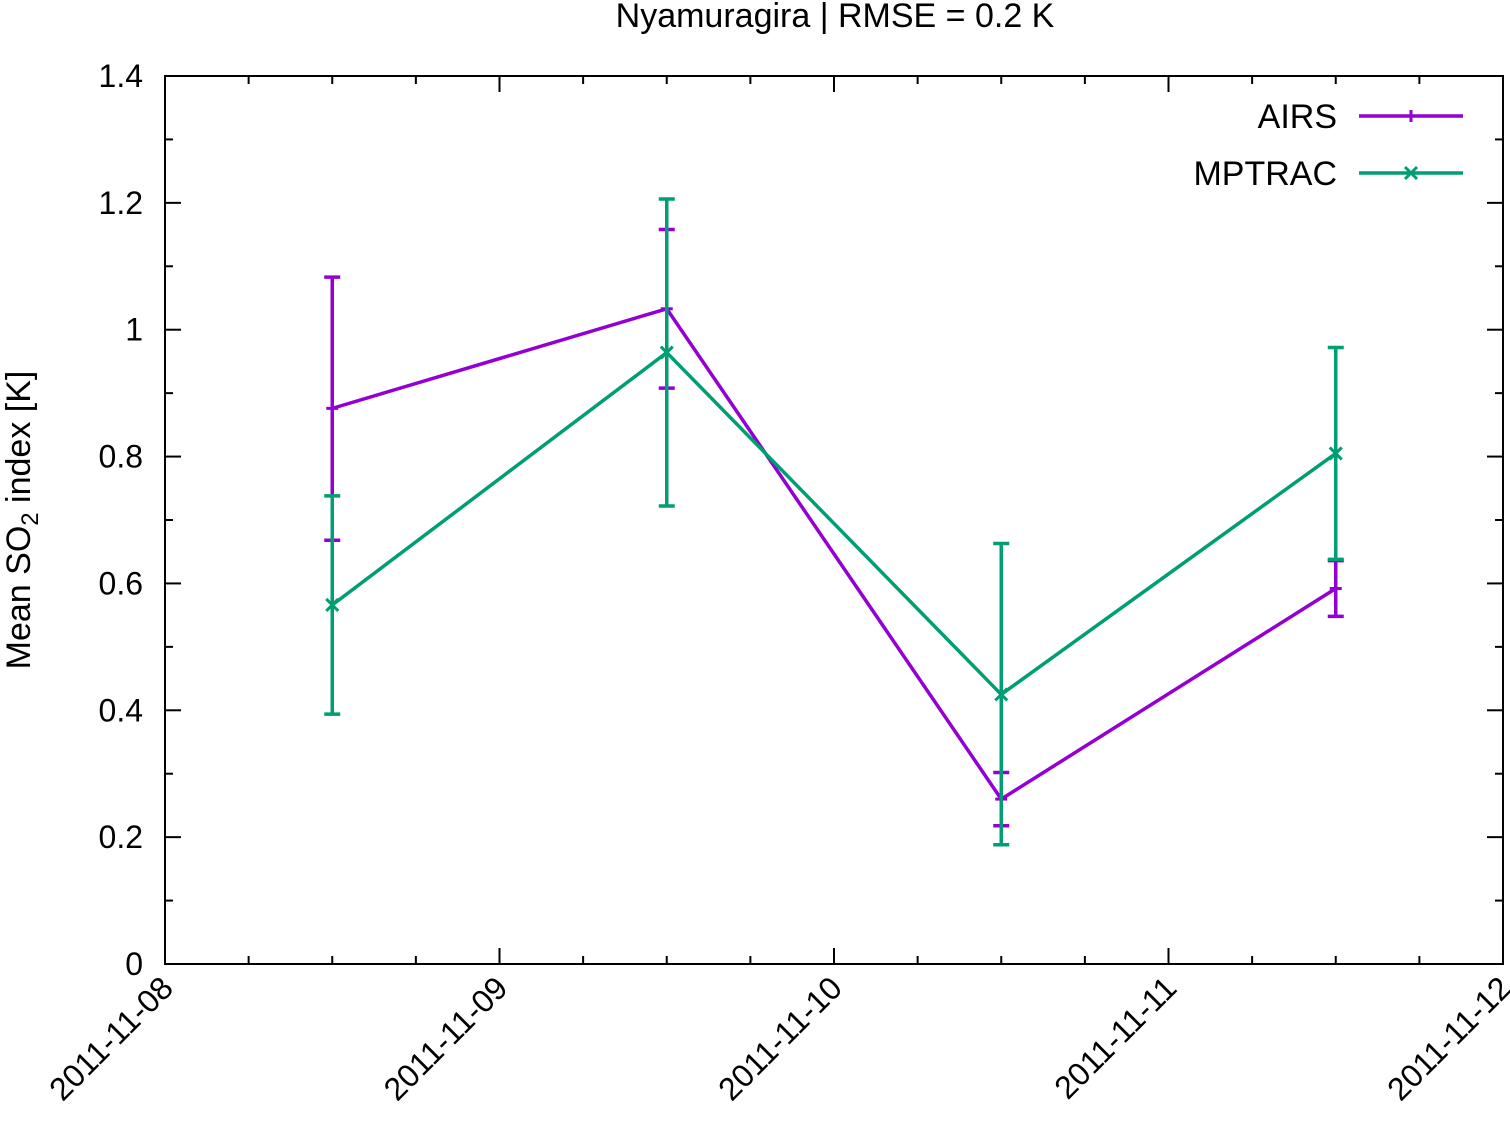 The height and width of the screenshot is (1127, 1510). I want to click on chart-title: Nyamuragira | RMSE = 0.2 K, so click(835, 17).